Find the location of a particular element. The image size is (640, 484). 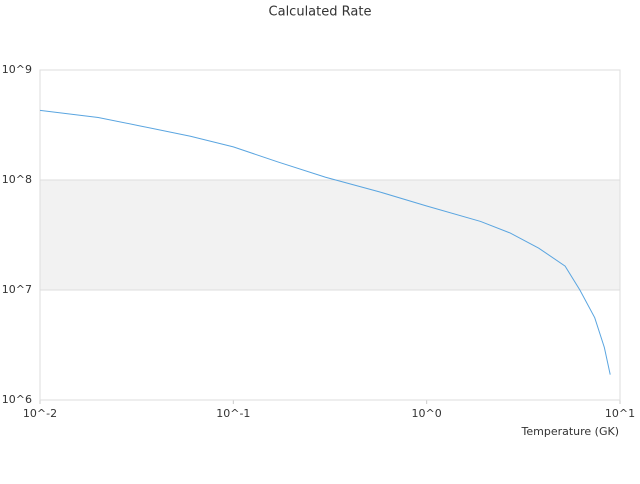

y-tick-label: 10^7 is located at coordinates (17, 289).